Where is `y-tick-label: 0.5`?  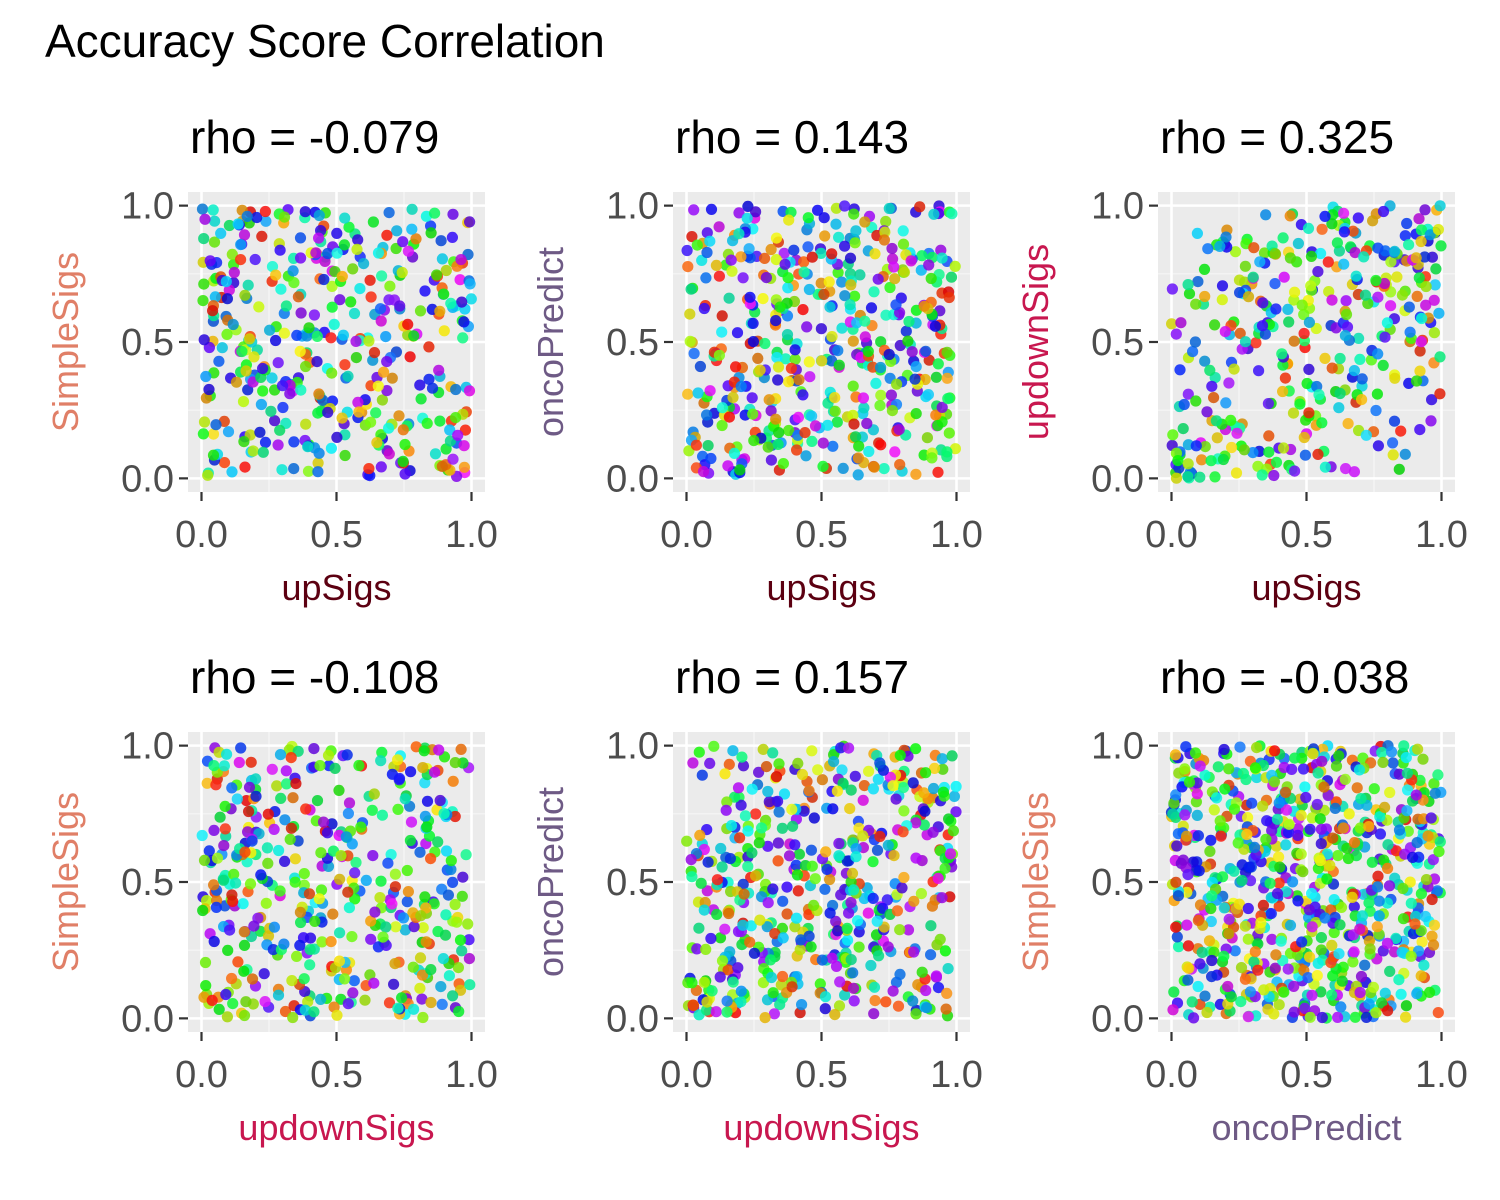 y-tick-label: 0.5 is located at coordinates (632, 343).